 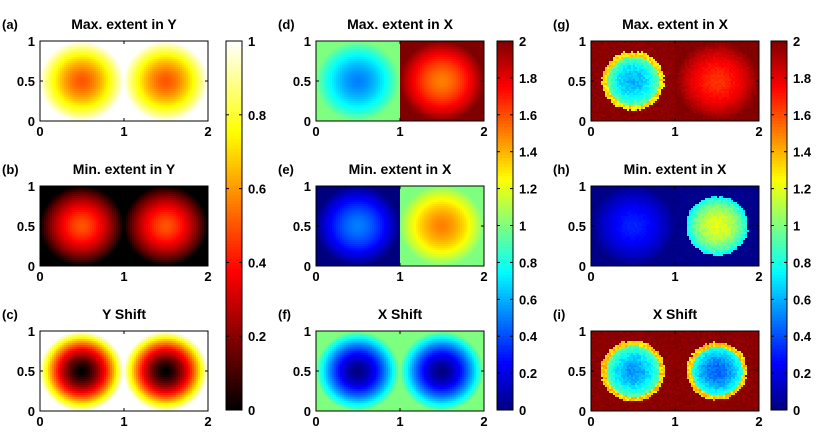 I want to click on y-tick-label: 1, so click(x=31, y=41).